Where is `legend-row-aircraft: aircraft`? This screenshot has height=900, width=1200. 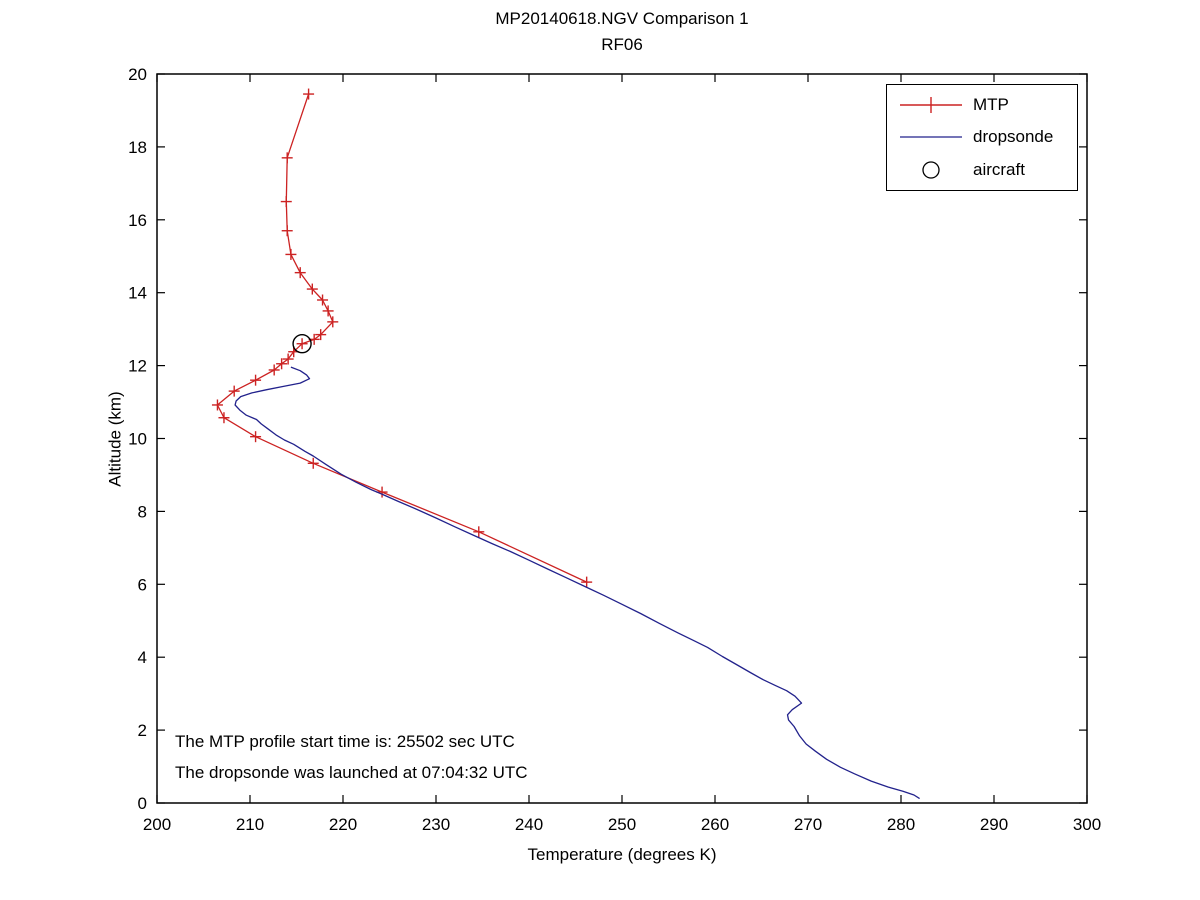 legend-row-aircraft: aircraft is located at coordinates (988, 170).